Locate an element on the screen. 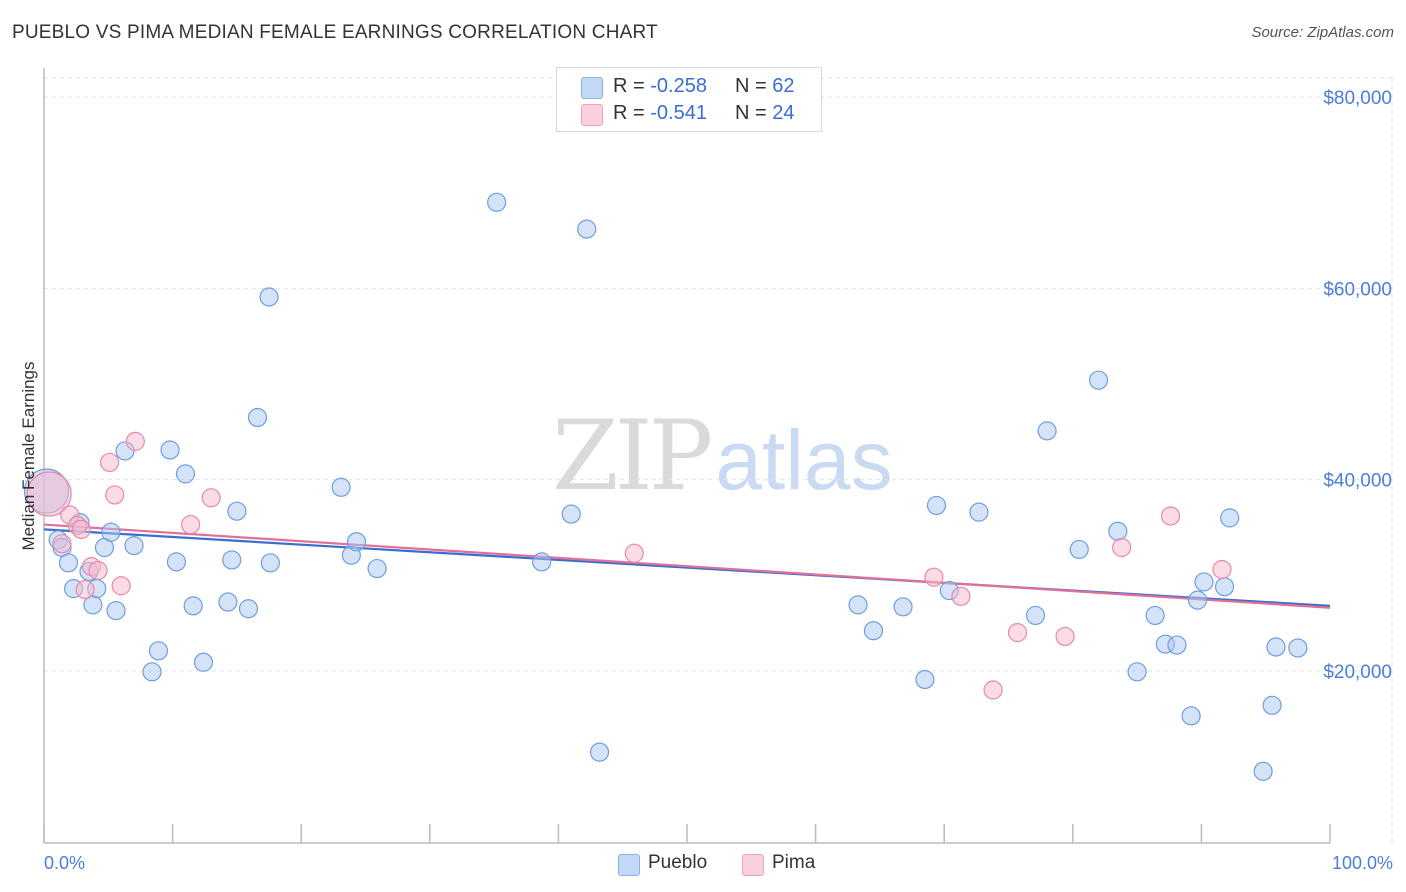  watermark-atlas: atlas is located at coordinates (804, 460).